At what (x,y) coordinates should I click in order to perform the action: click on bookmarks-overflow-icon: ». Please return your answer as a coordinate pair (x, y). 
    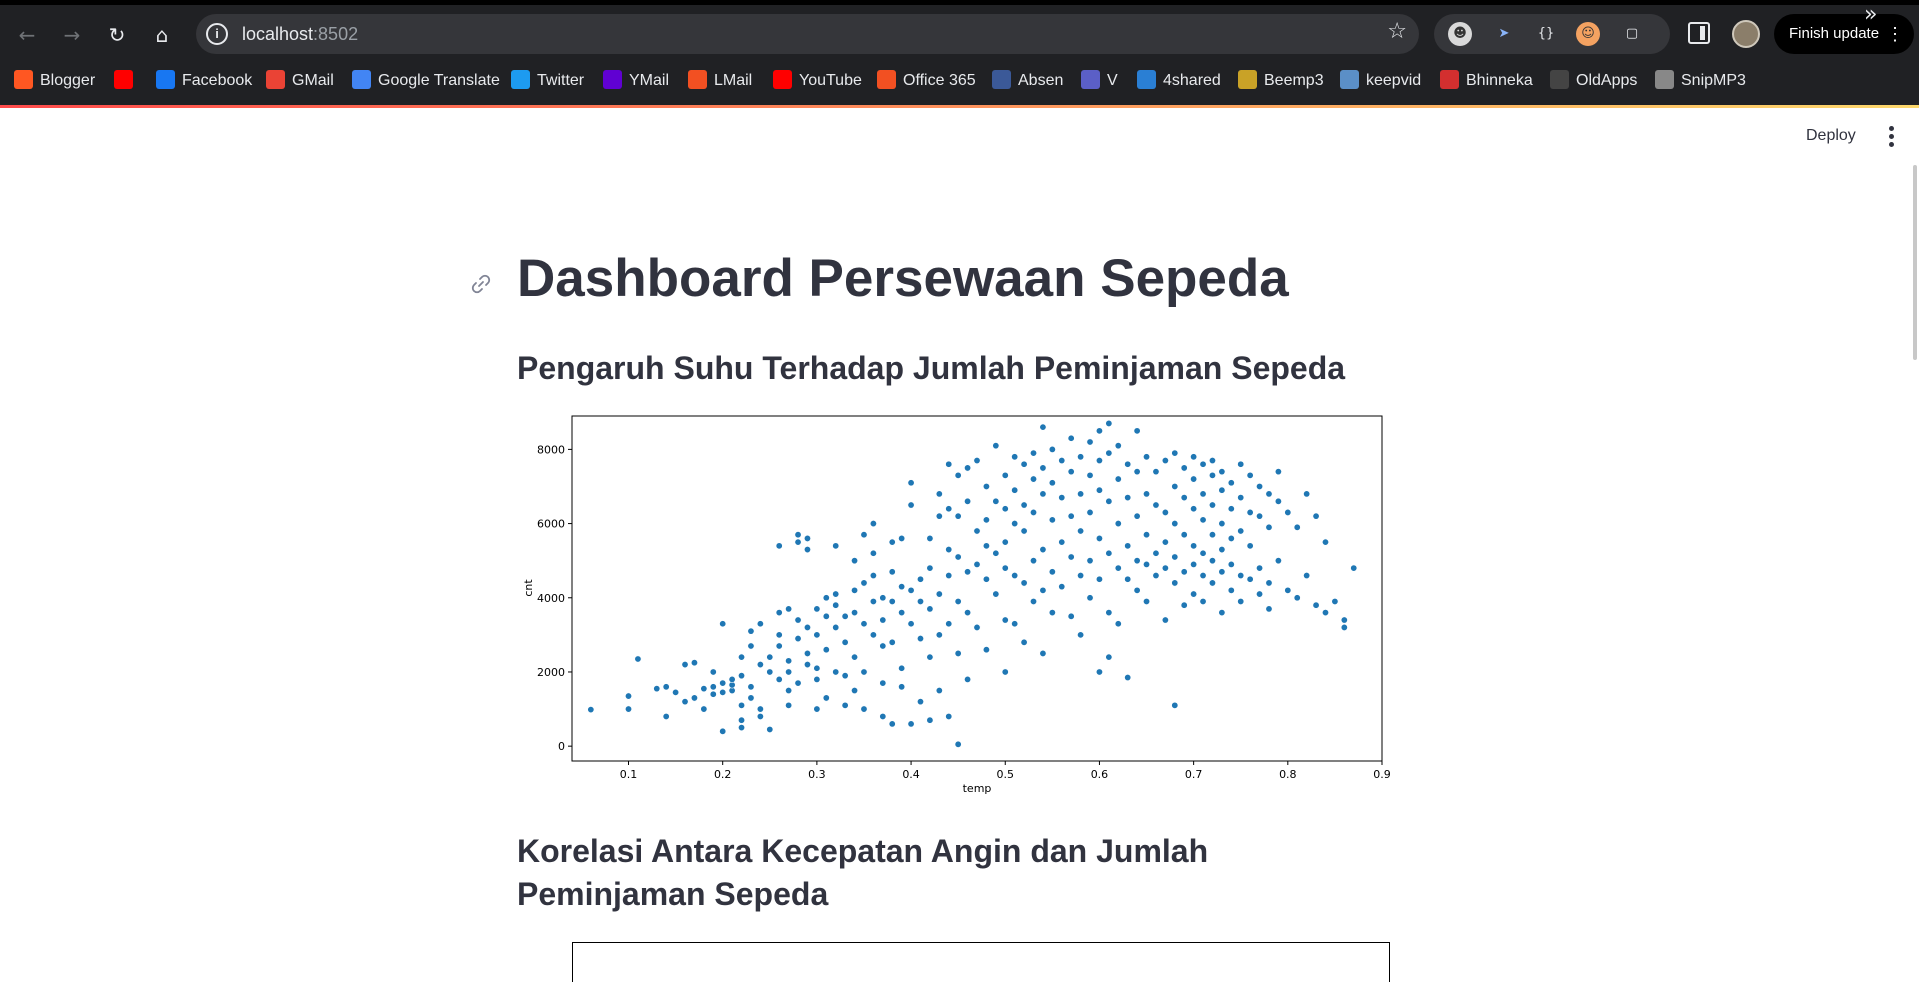
    Looking at the image, I should click on (1871, 14).